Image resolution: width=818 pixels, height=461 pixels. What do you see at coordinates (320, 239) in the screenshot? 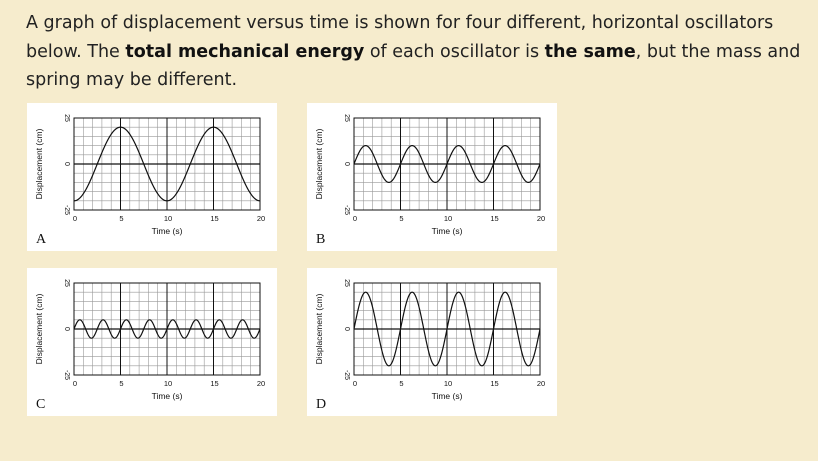
I see `panel-letter: B` at bounding box center [320, 239].